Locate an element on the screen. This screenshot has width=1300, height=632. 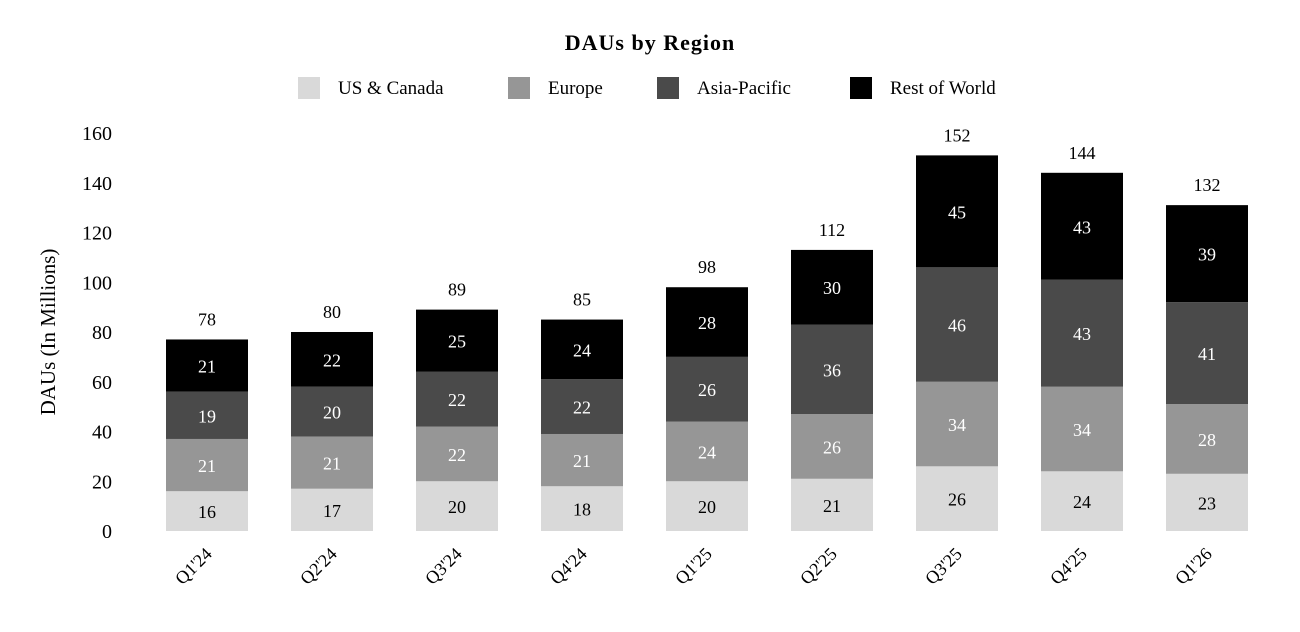
legend-label: Asia-Pacific is located at coordinates (744, 88).